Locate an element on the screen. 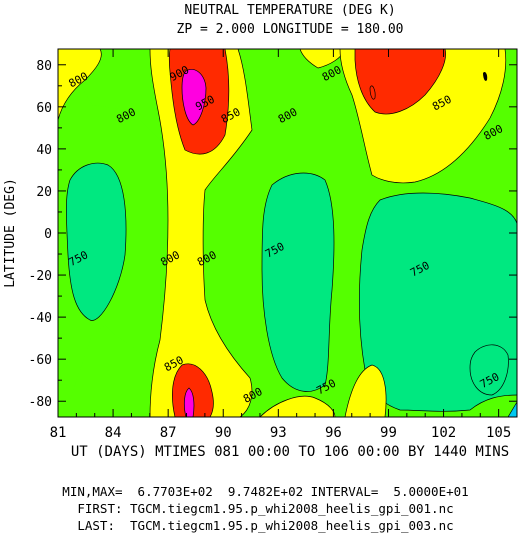 The width and height of the screenshot is (531, 539). y-tick-label: 20 is located at coordinates (44, 192).